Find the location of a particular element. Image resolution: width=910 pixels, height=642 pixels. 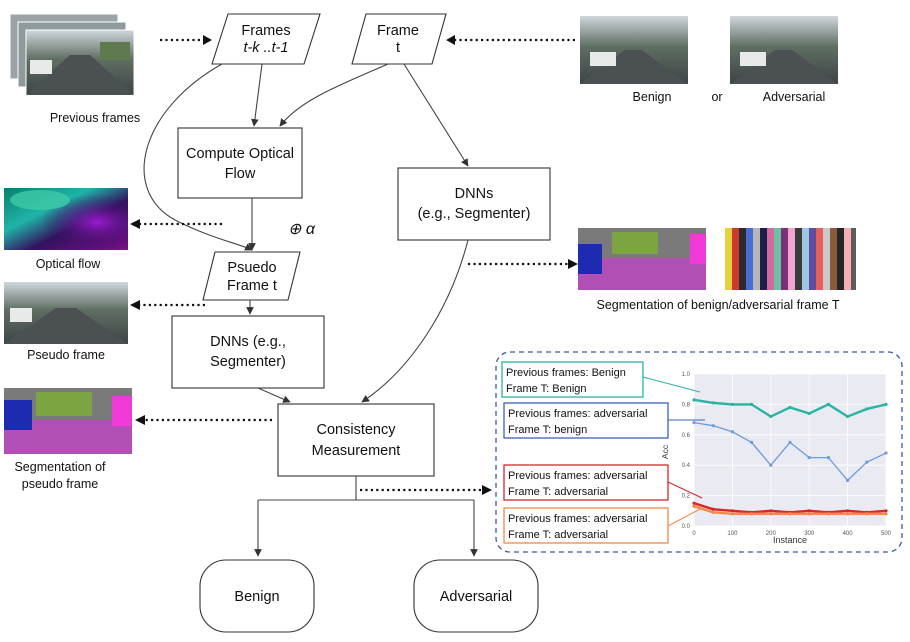

benign-input-image is located at coordinates (634, 50).